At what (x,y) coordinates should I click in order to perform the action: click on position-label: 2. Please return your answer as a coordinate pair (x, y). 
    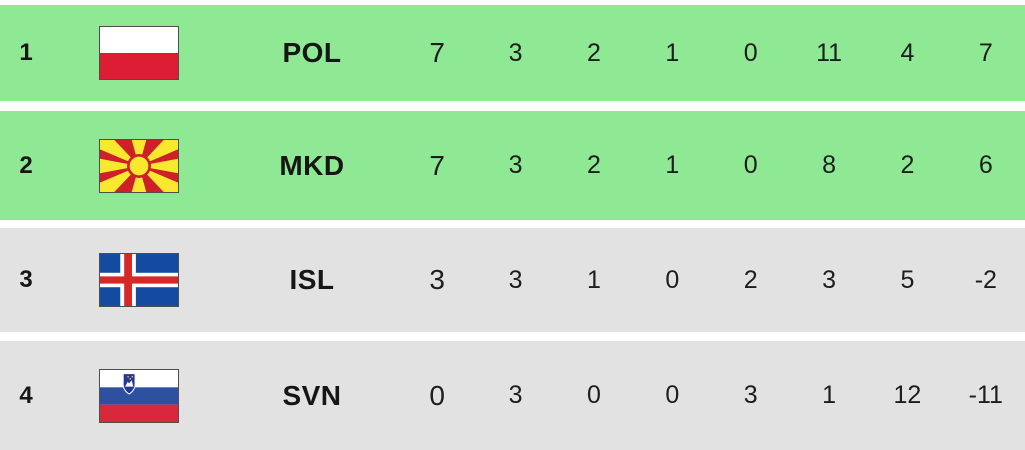
    Looking at the image, I should click on (26, 165).